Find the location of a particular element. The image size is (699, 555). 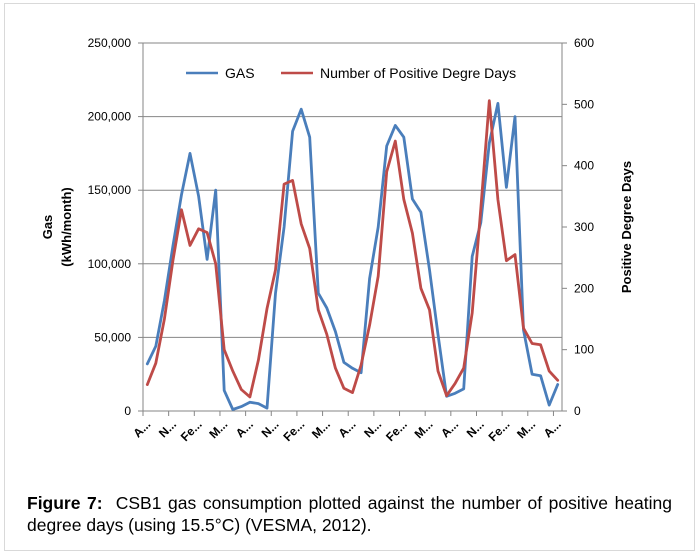

y-tick-label: 0 is located at coordinates (127, 411).